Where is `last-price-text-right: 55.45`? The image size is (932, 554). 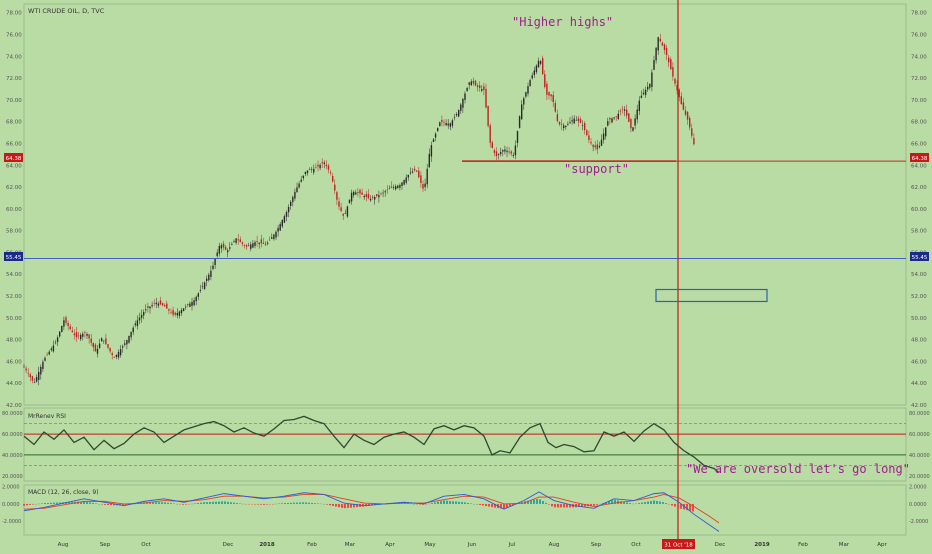
last-price-text-right: 55.45 is located at coordinates (920, 258).